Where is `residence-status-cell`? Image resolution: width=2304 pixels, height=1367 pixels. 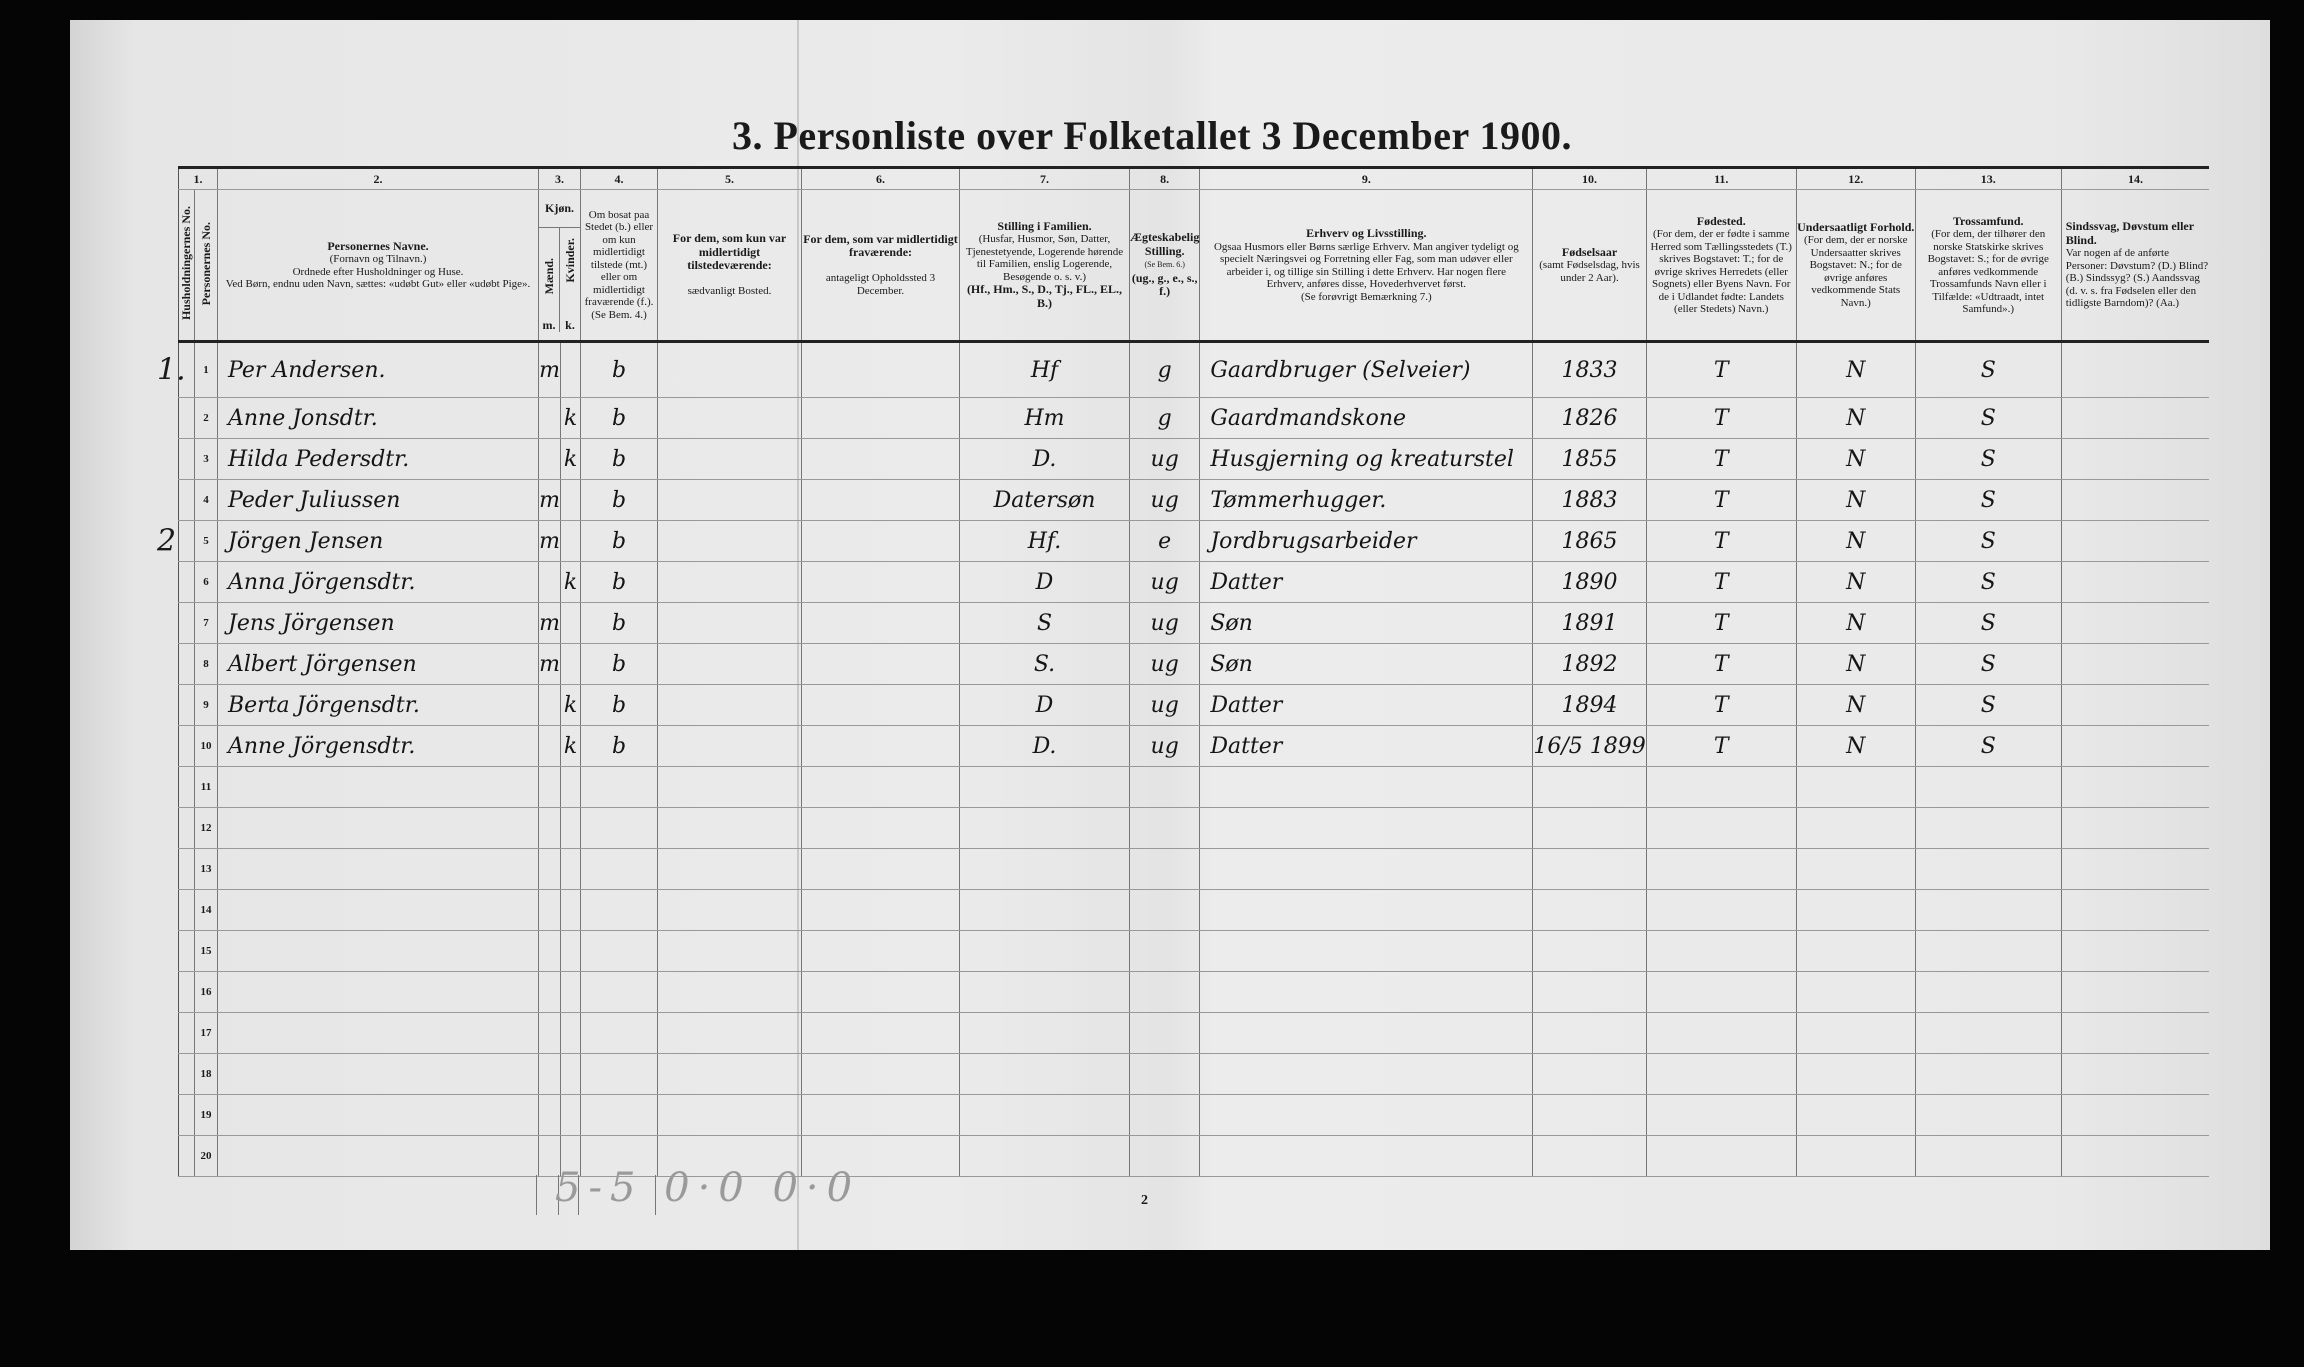 residence-status-cell is located at coordinates (619, 910).